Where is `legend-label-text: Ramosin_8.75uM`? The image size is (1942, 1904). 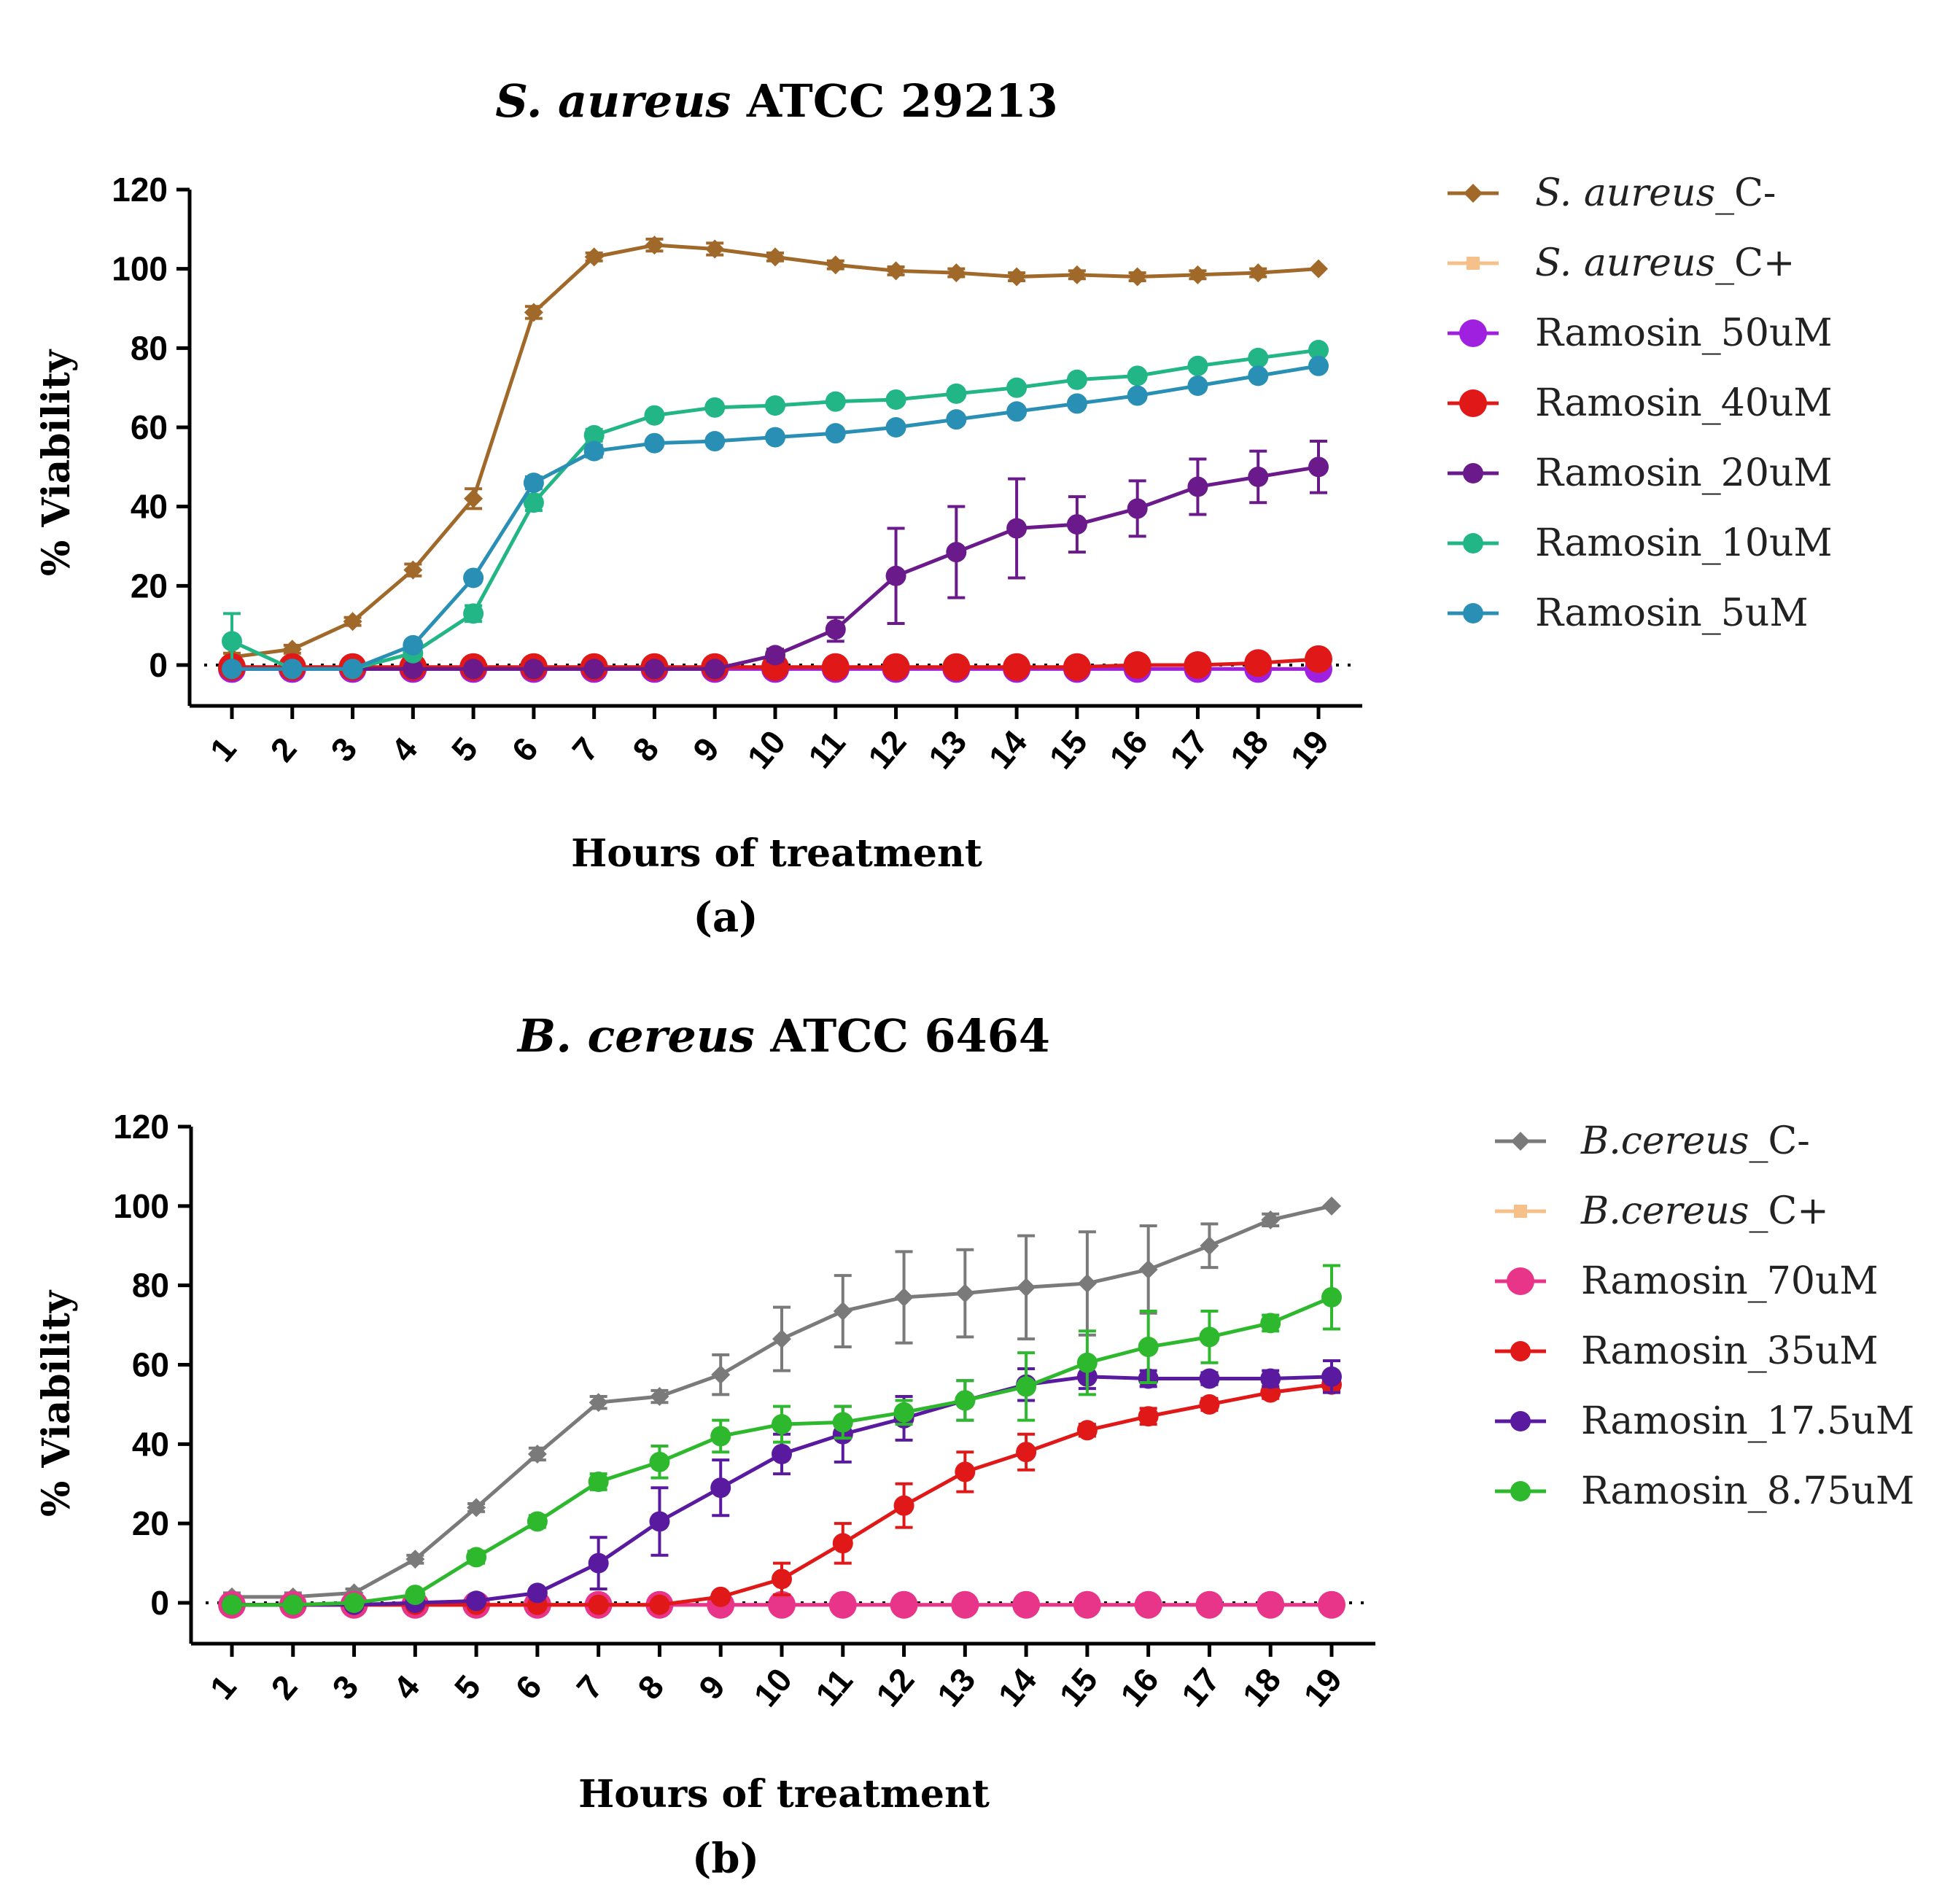 legend-label-text: Ramosin_8.75uM is located at coordinates (1747, 1491).